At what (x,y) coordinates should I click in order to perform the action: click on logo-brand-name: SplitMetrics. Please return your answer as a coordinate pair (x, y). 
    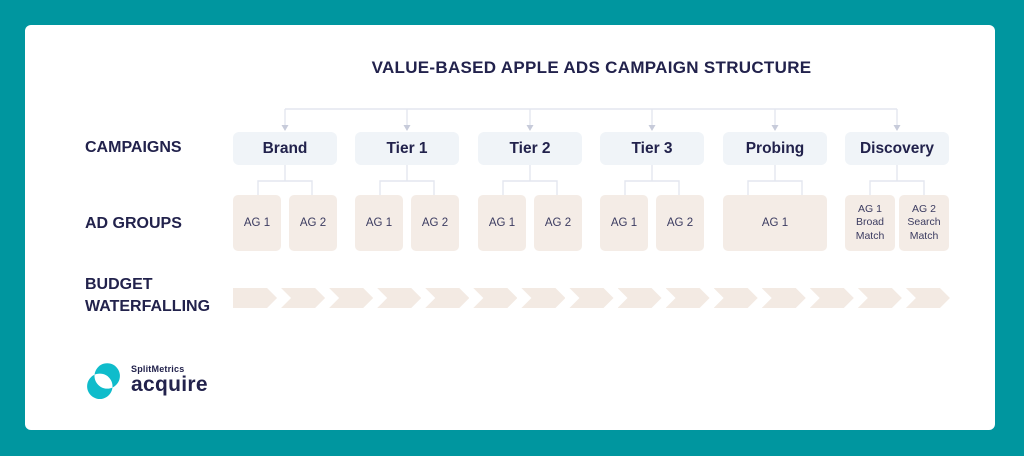
    Looking at the image, I should click on (158, 369).